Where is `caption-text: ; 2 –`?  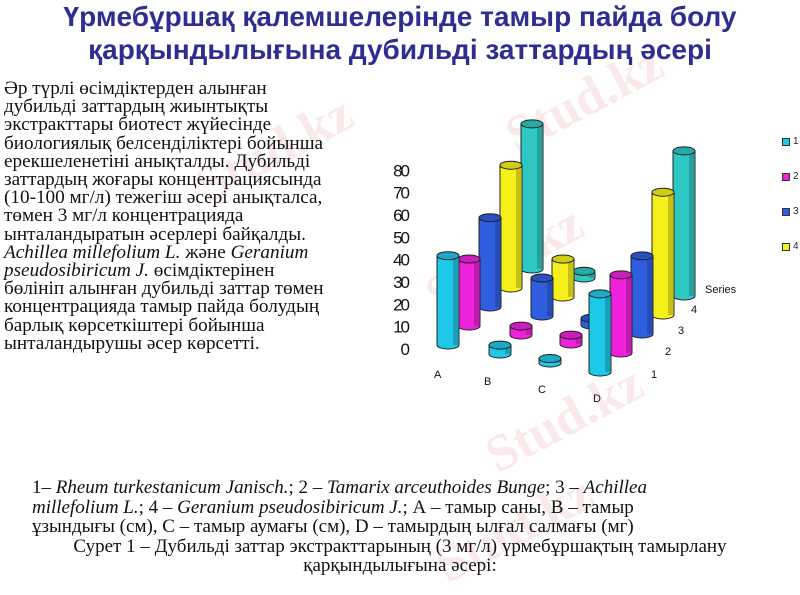 caption-text: ; 2 – is located at coordinates (307, 487).